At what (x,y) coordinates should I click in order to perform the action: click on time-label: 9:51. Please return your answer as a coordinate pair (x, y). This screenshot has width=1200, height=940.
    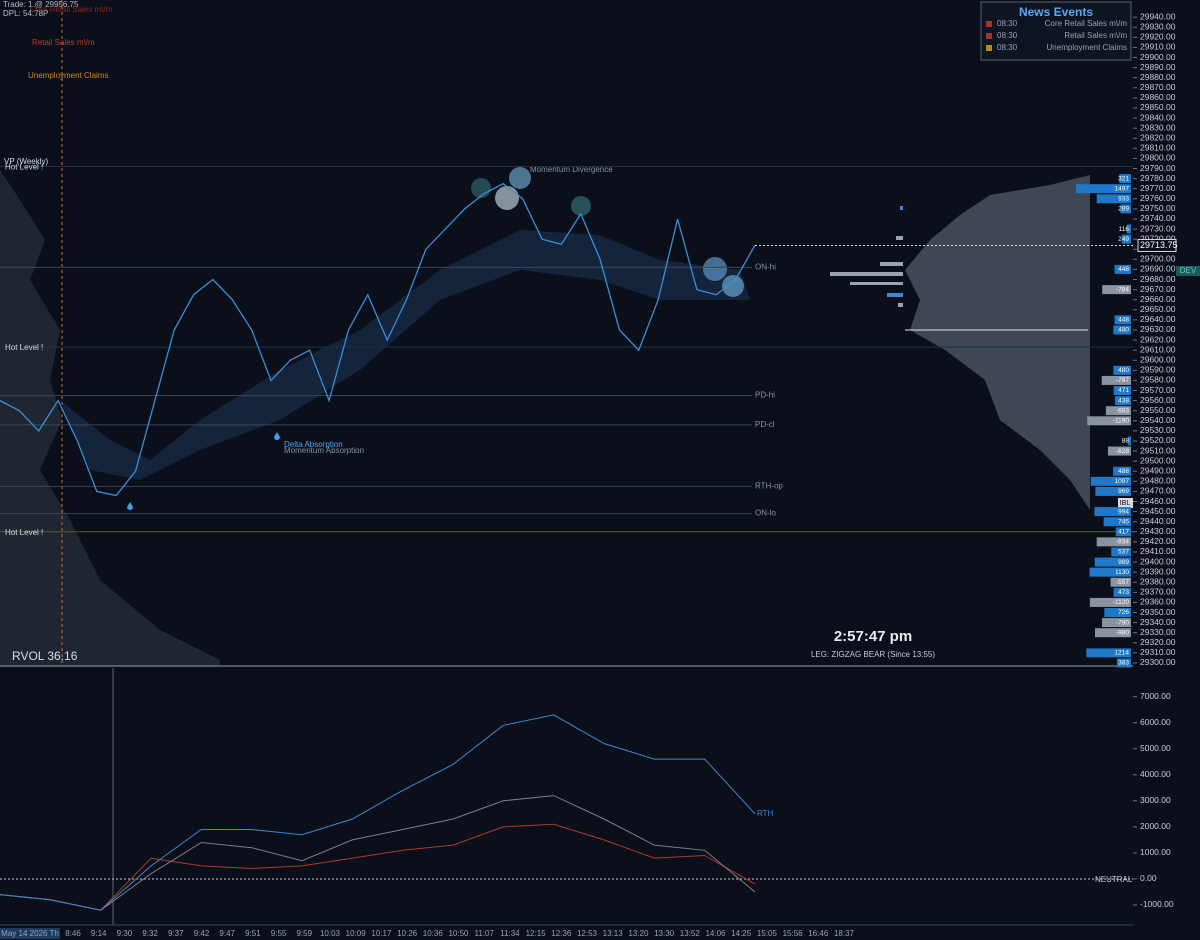
    Looking at the image, I should click on (253, 933).